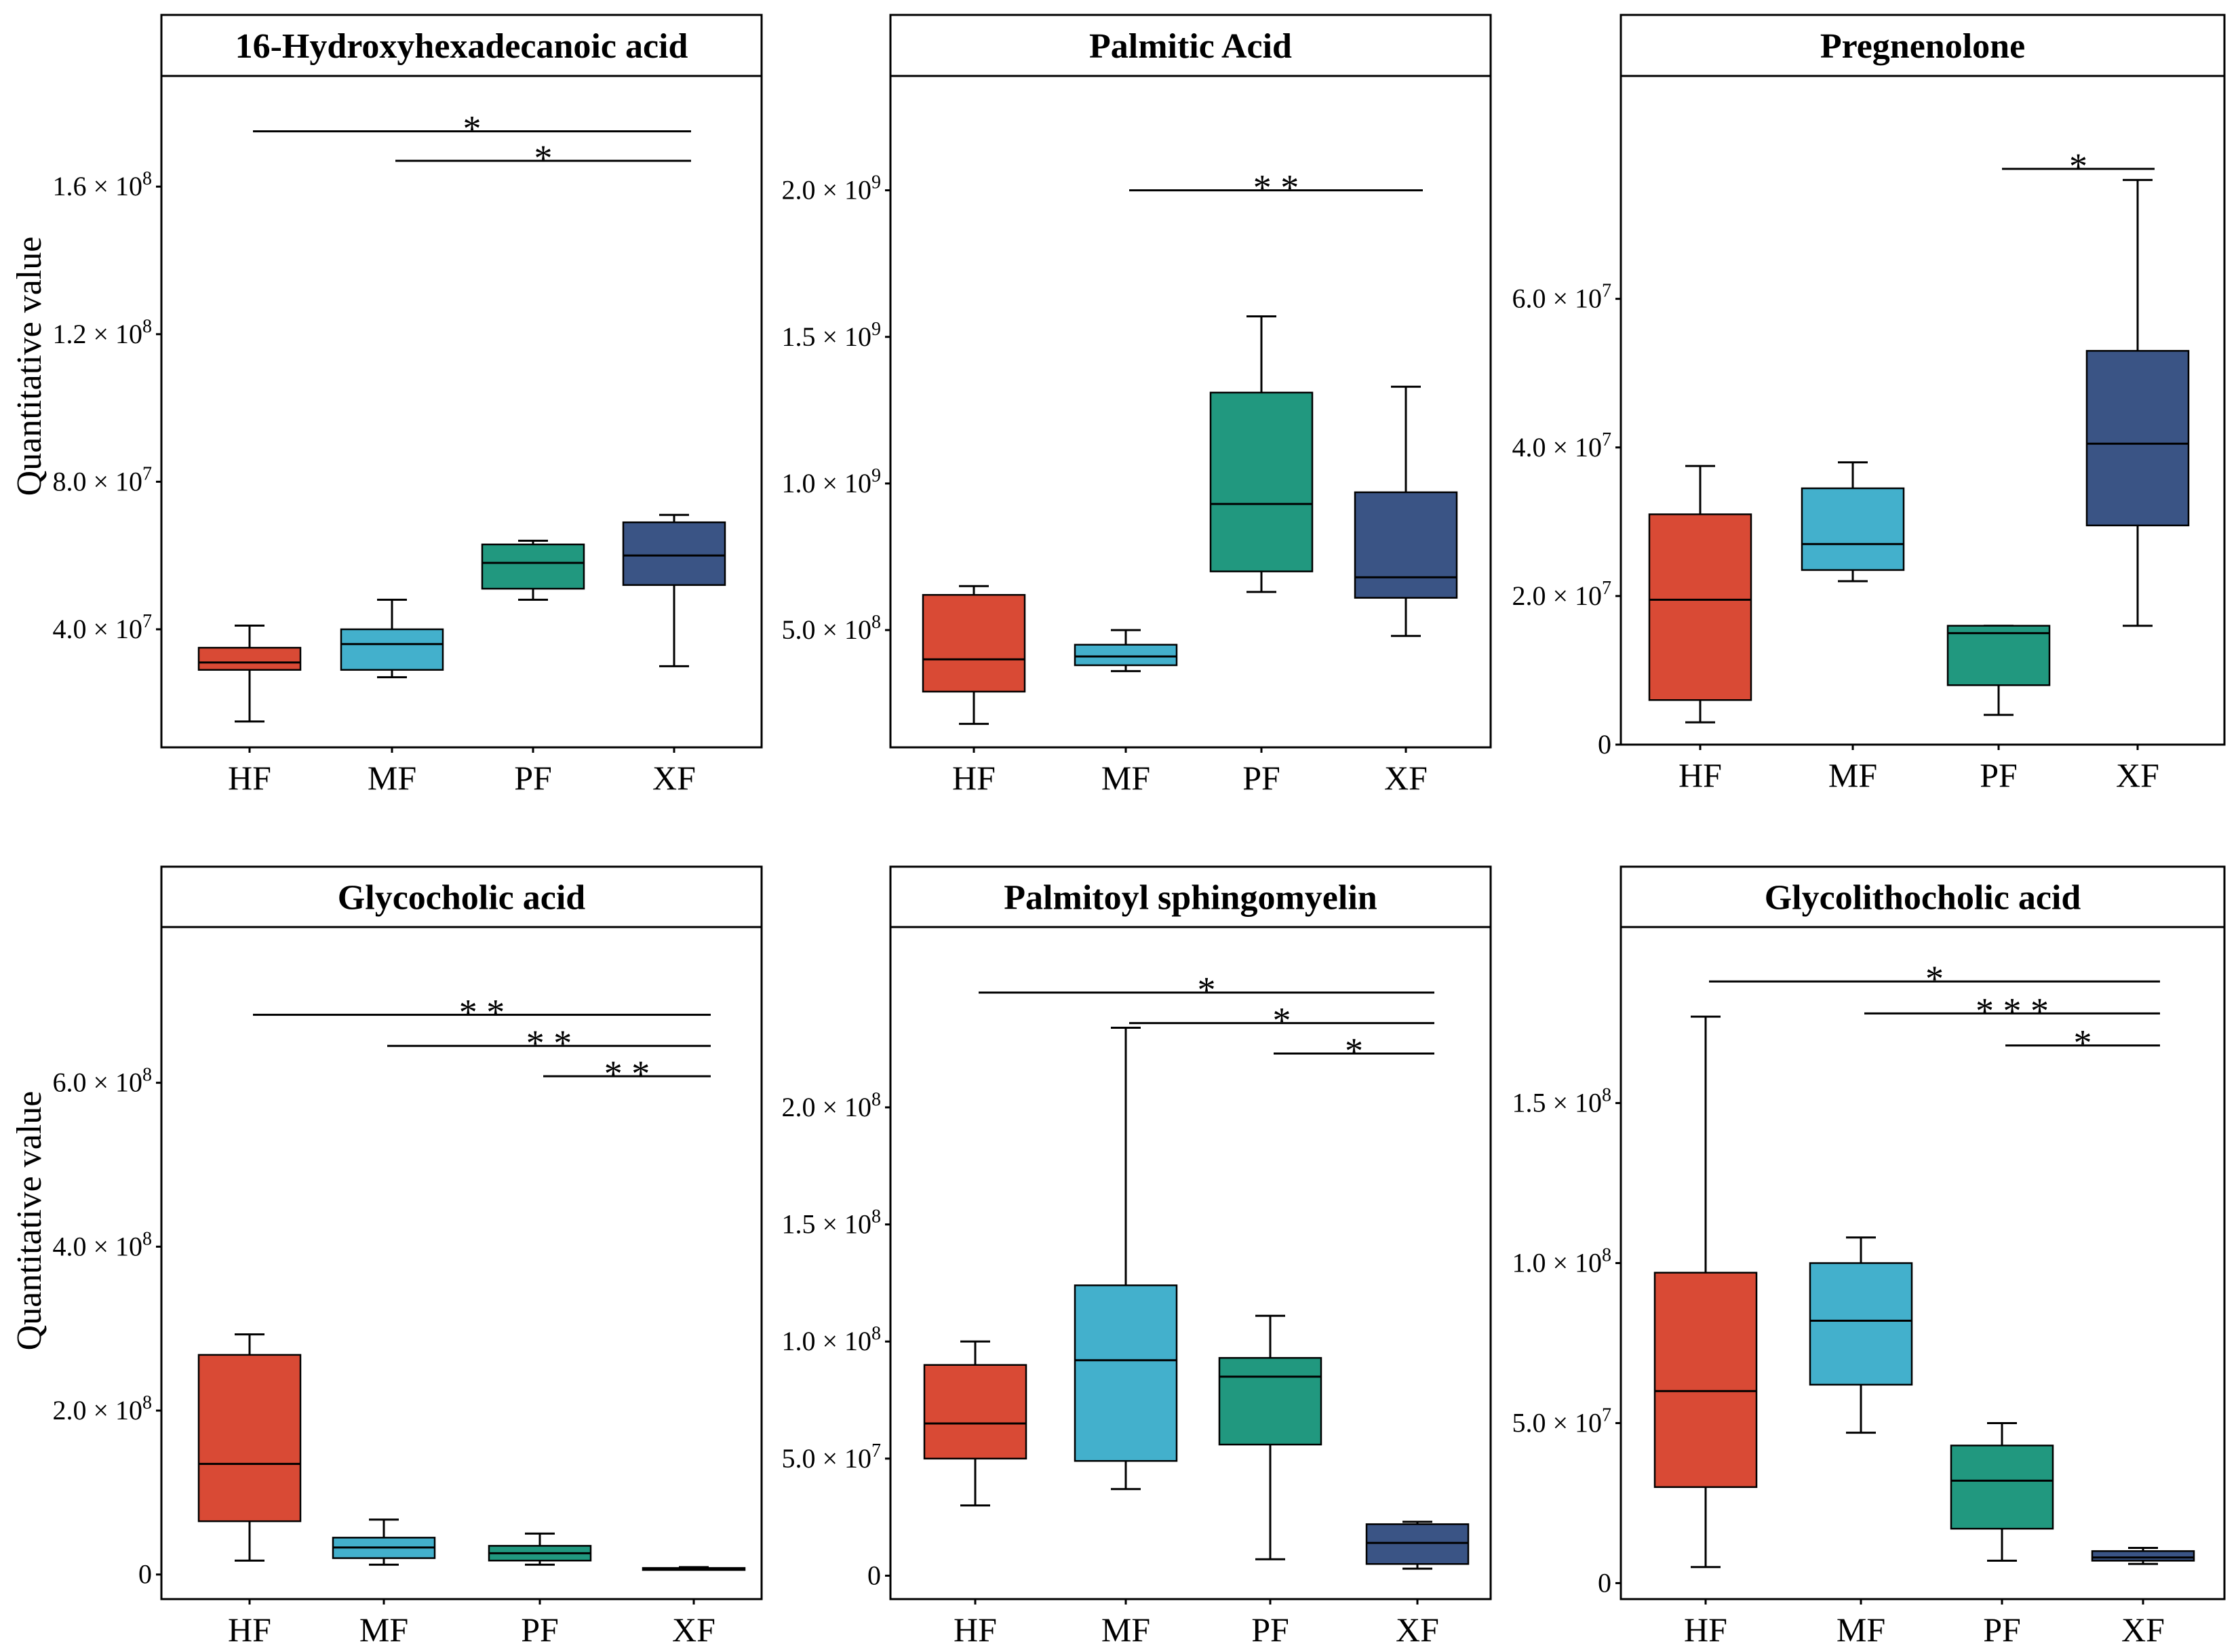 Image resolution: width=2238 pixels, height=1652 pixels. Describe the element at coordinates (102, 332) in the screenshot. I see `y-tick-label: 1.2 × 10⁸` at that location.